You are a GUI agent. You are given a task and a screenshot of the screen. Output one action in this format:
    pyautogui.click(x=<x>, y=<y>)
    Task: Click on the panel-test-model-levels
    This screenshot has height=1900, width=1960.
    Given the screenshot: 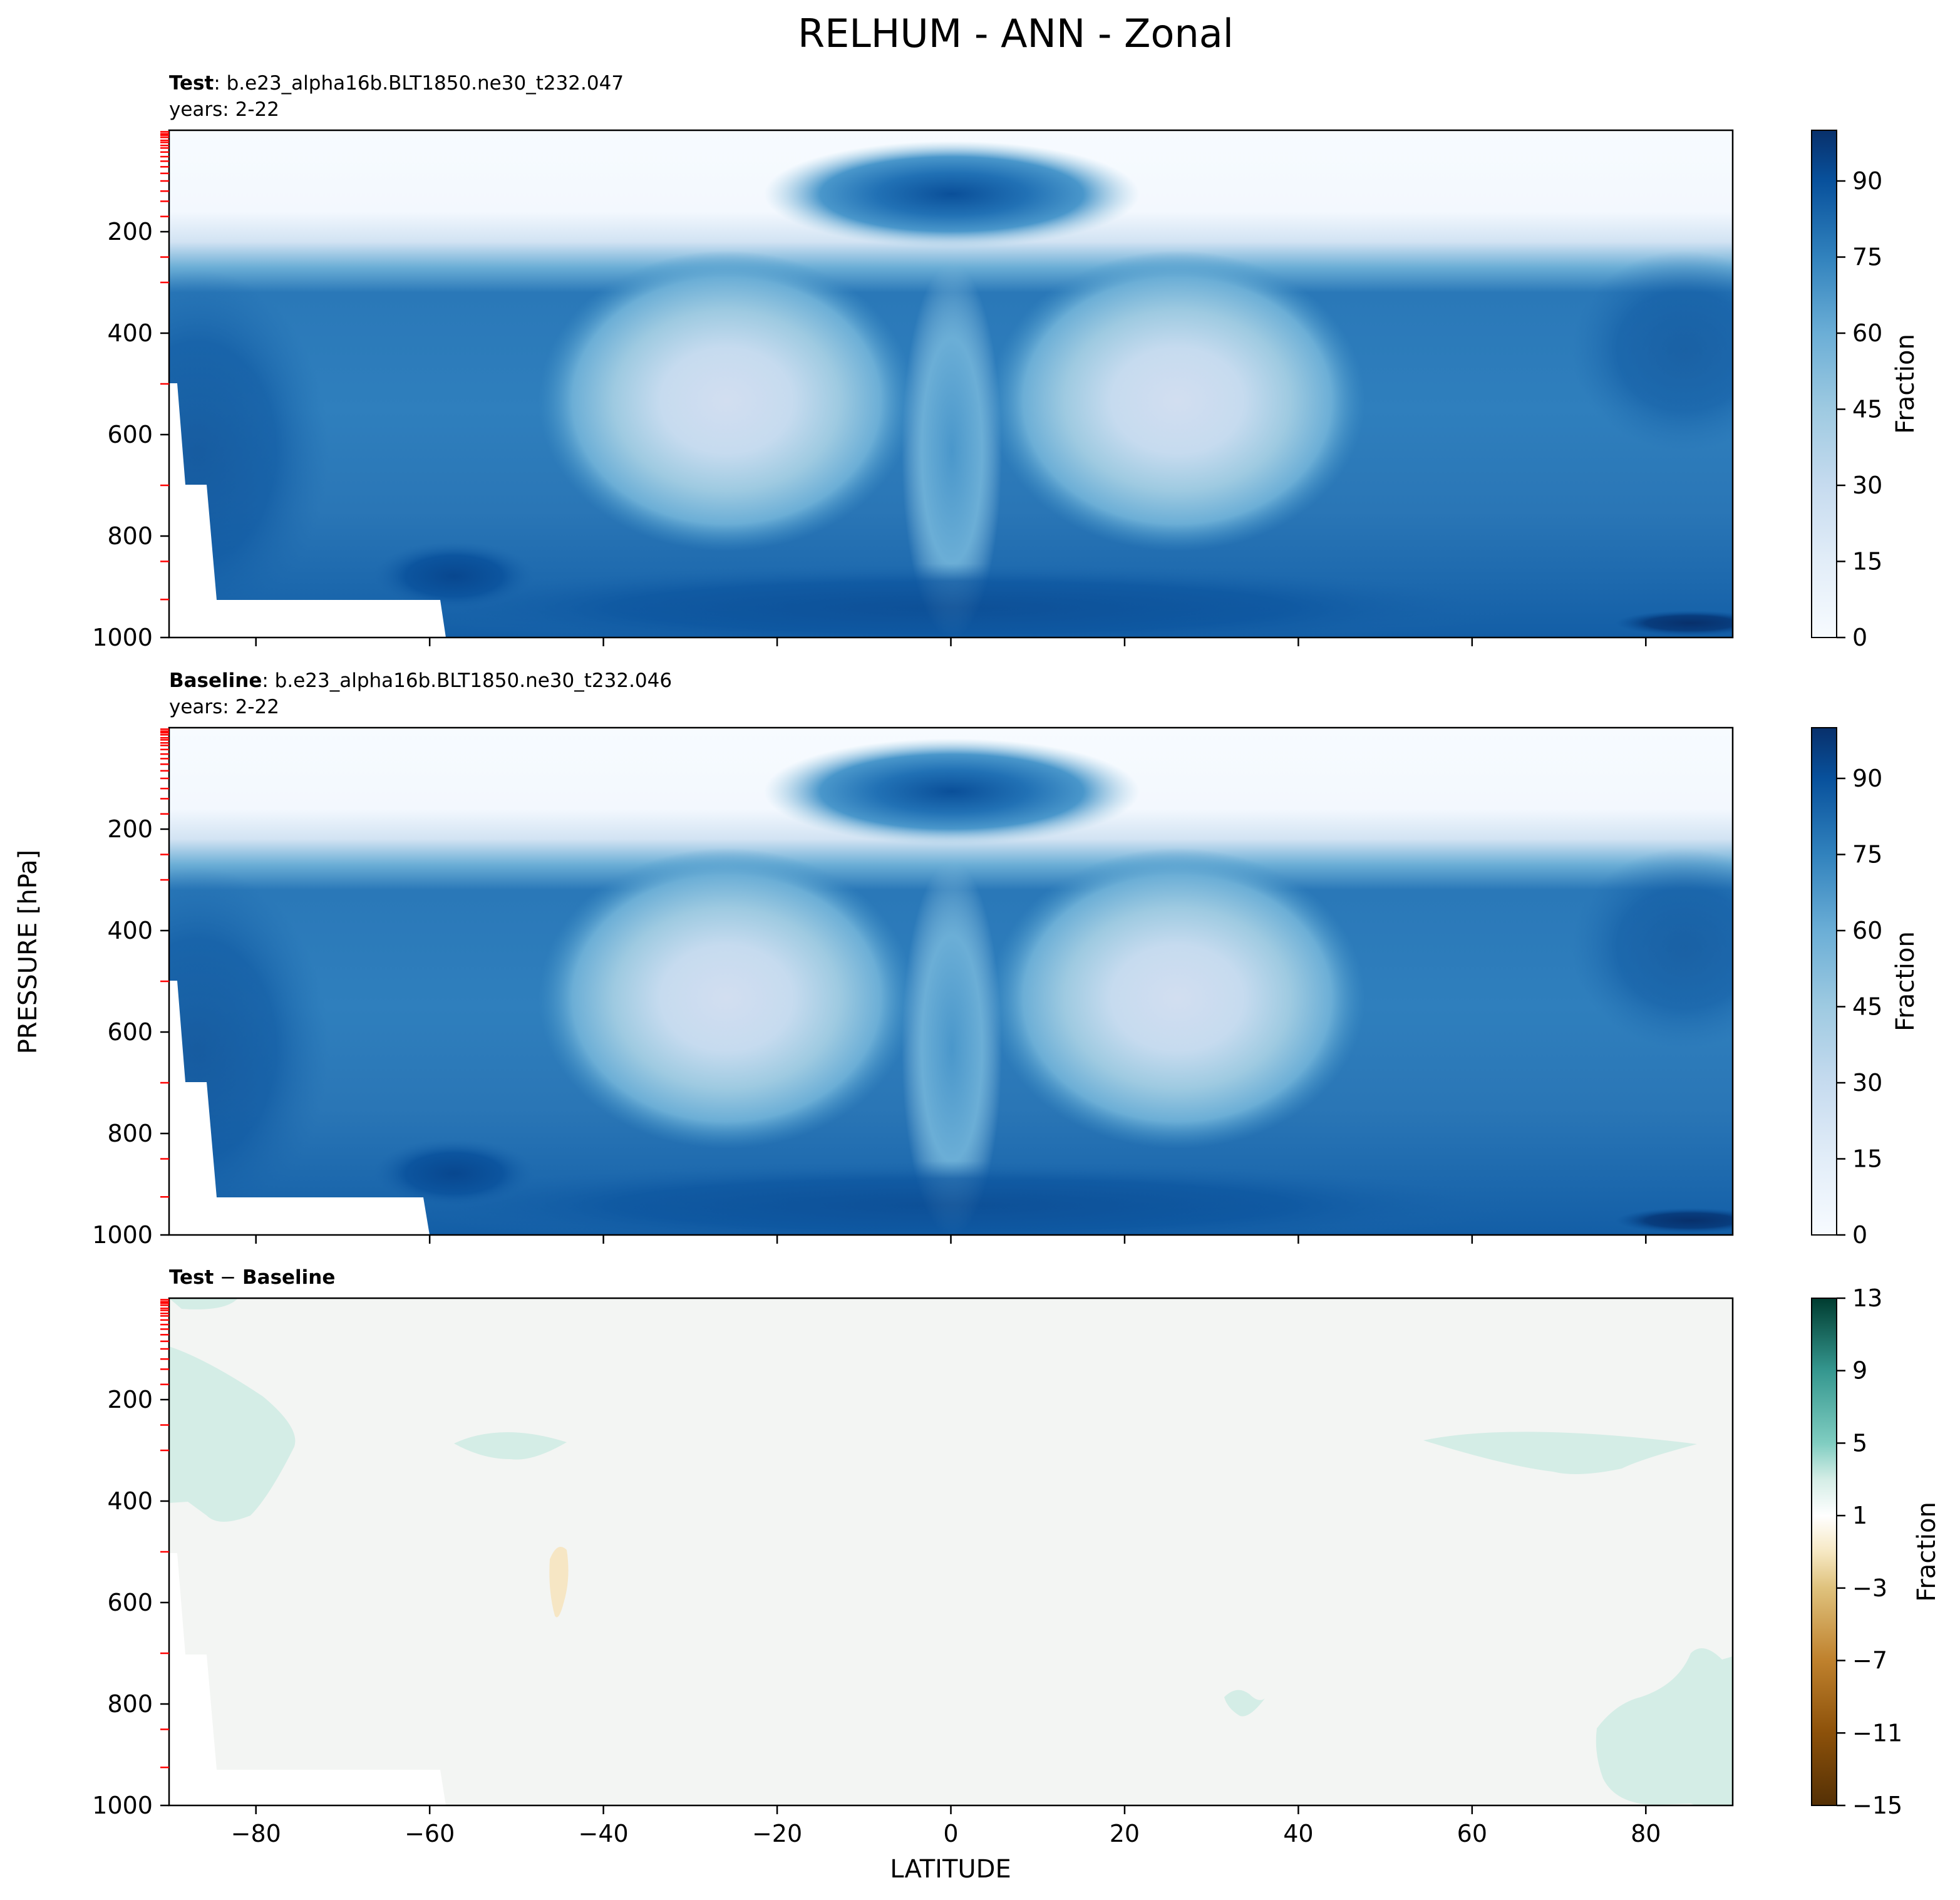 What is the action you would take?
    pyautogui.click(x=164, y=366)
    